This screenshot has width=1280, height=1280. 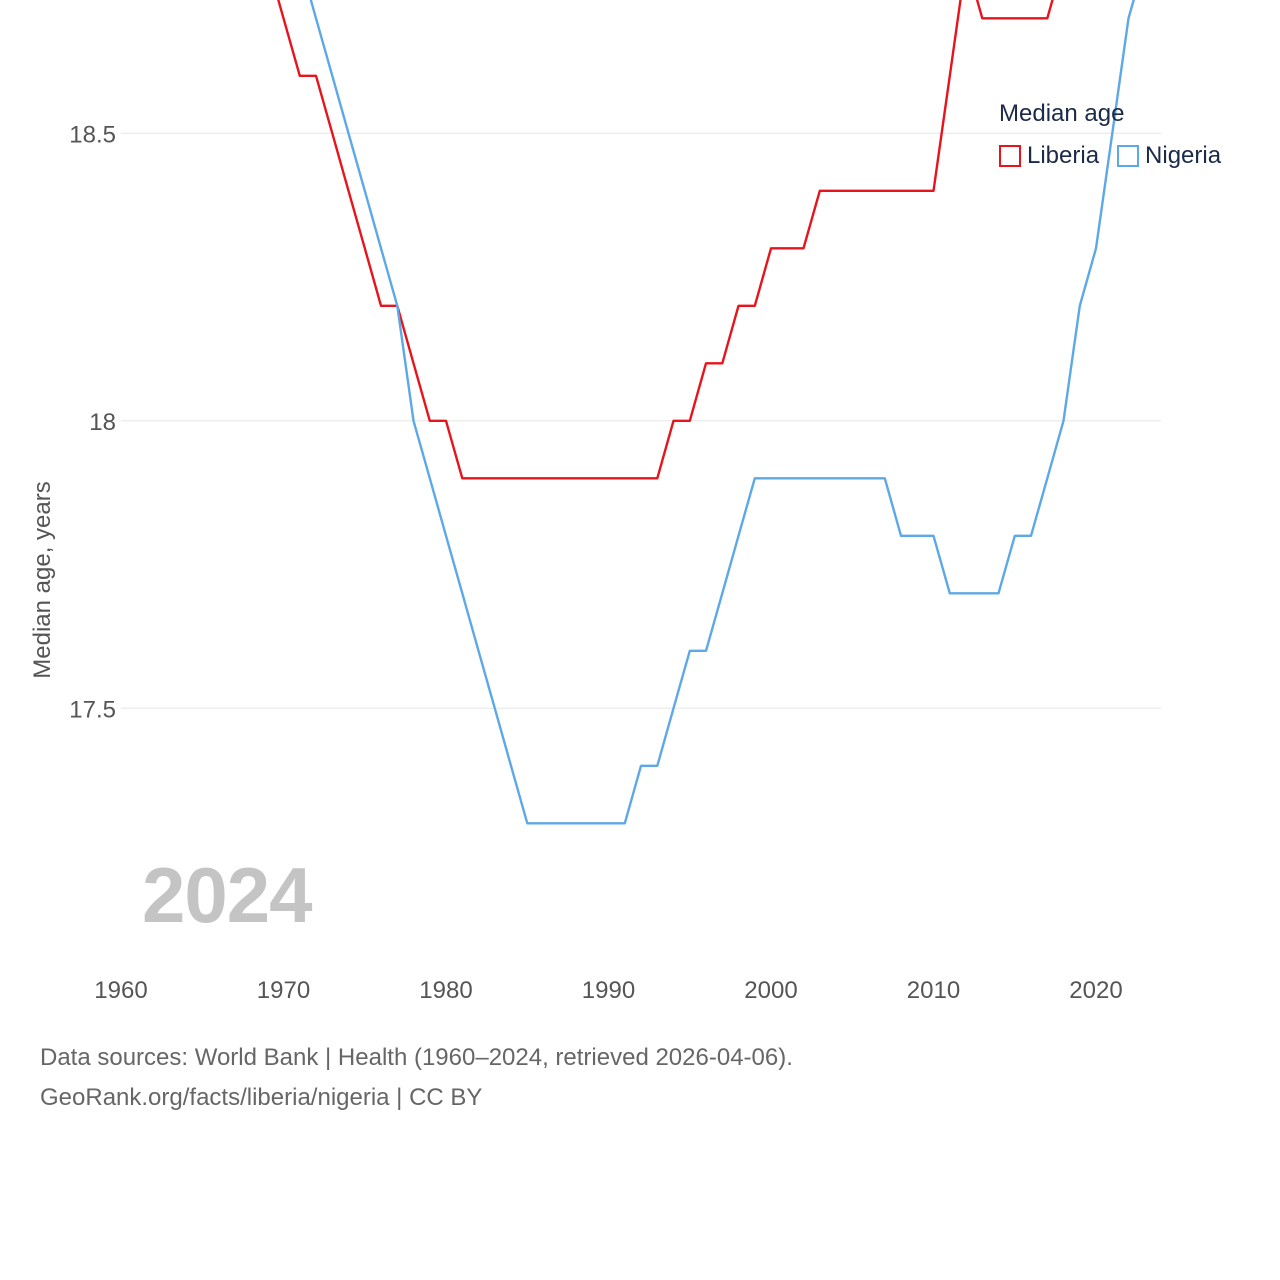 I want to click on liberia-swatch, so click(x=1010, y=156).